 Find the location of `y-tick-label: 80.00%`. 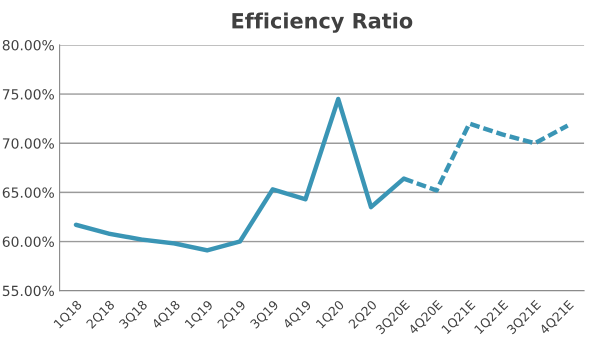

y-tick-label: 80.00% is located at coordinates (28, 45).